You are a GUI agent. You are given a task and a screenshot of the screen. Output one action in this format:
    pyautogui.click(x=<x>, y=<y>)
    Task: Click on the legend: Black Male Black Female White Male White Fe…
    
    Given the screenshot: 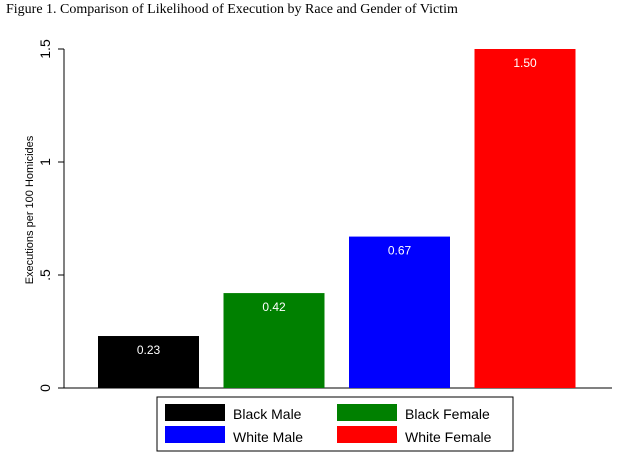 What is the action you would take?
    pyautogui.click(x=335, y=424)
    